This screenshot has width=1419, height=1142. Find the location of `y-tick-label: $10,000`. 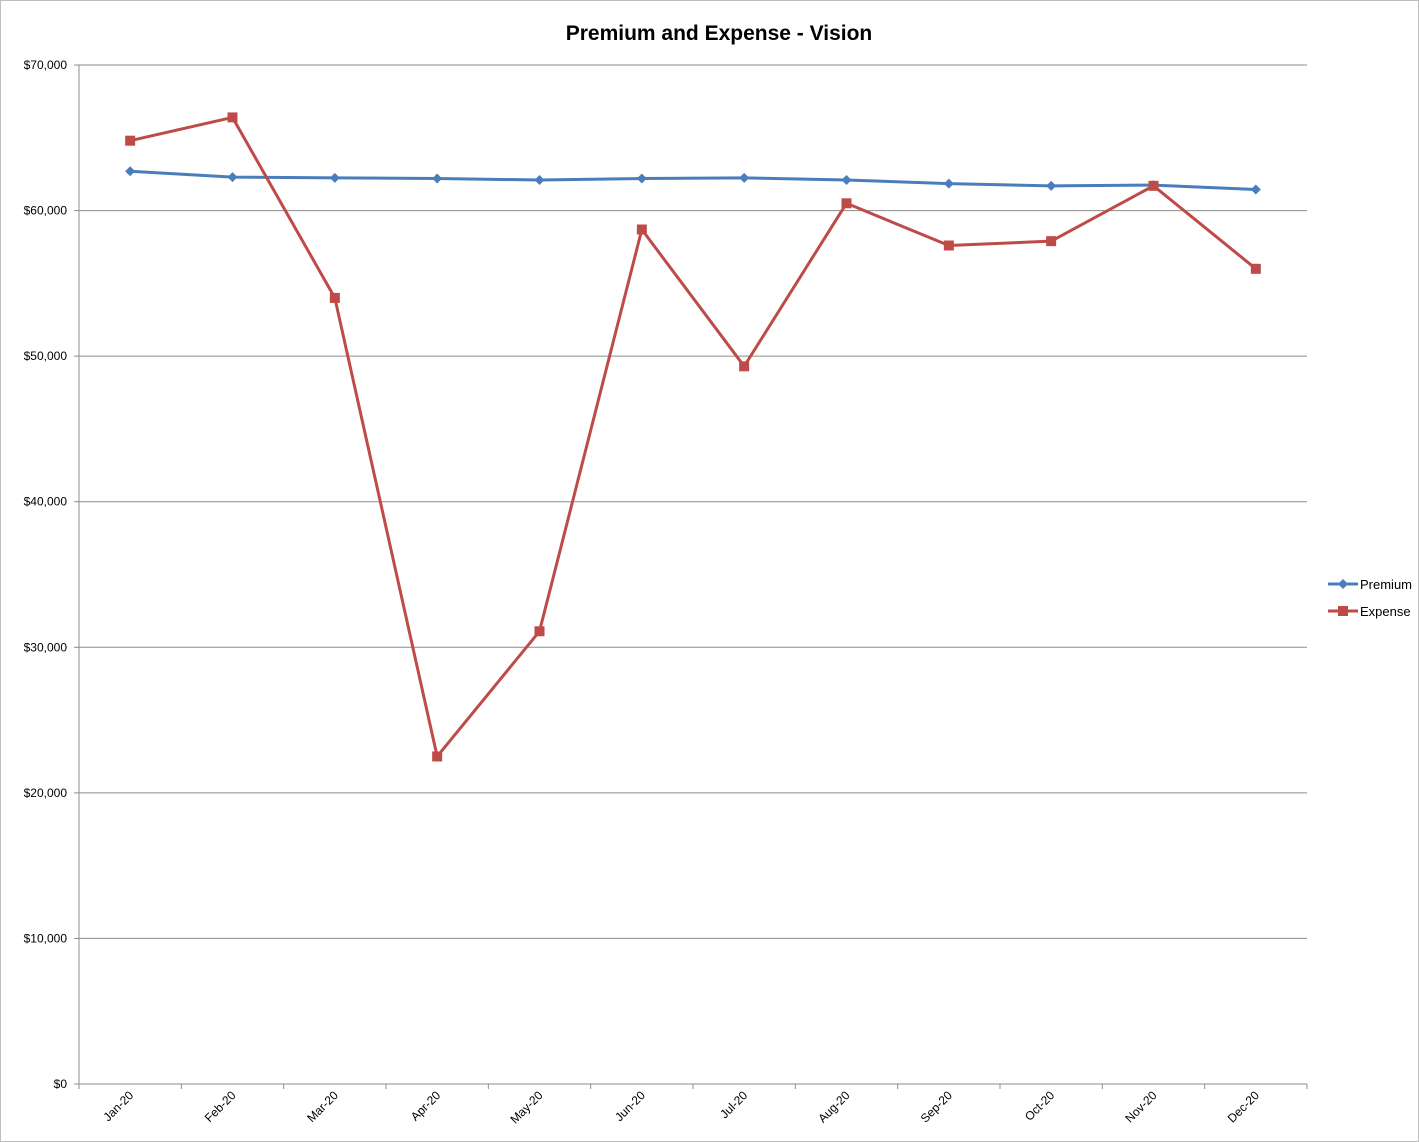

y-tick-label: $10,000 is located at coordinates (46, 938).